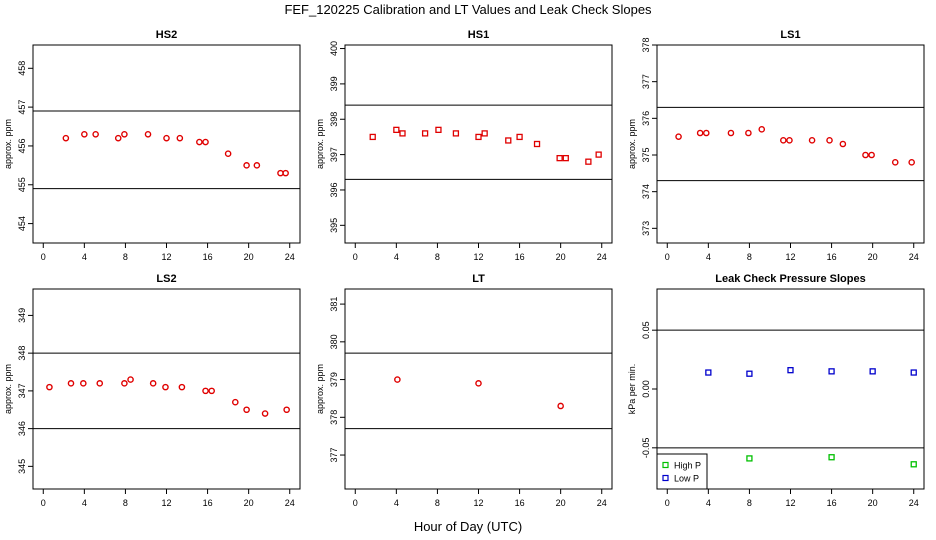 The width and height of the screenshot is (936, 540). Describe the element at coordinates (687, 466) in the screenshot. I see `legend-label: High P` at that location.